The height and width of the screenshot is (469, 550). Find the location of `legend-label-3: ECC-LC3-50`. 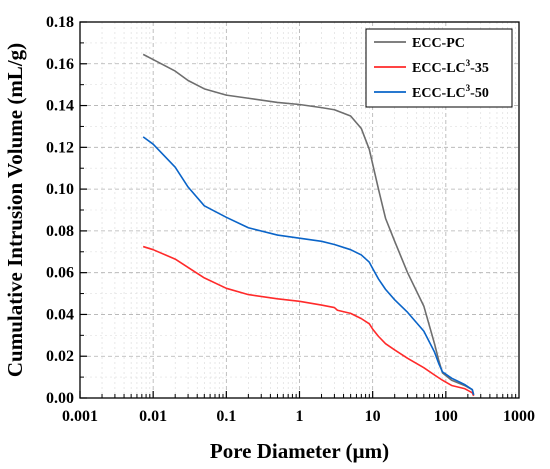

legend-label-3: ECC-LC3-50 is located at coordinates (450, 92).